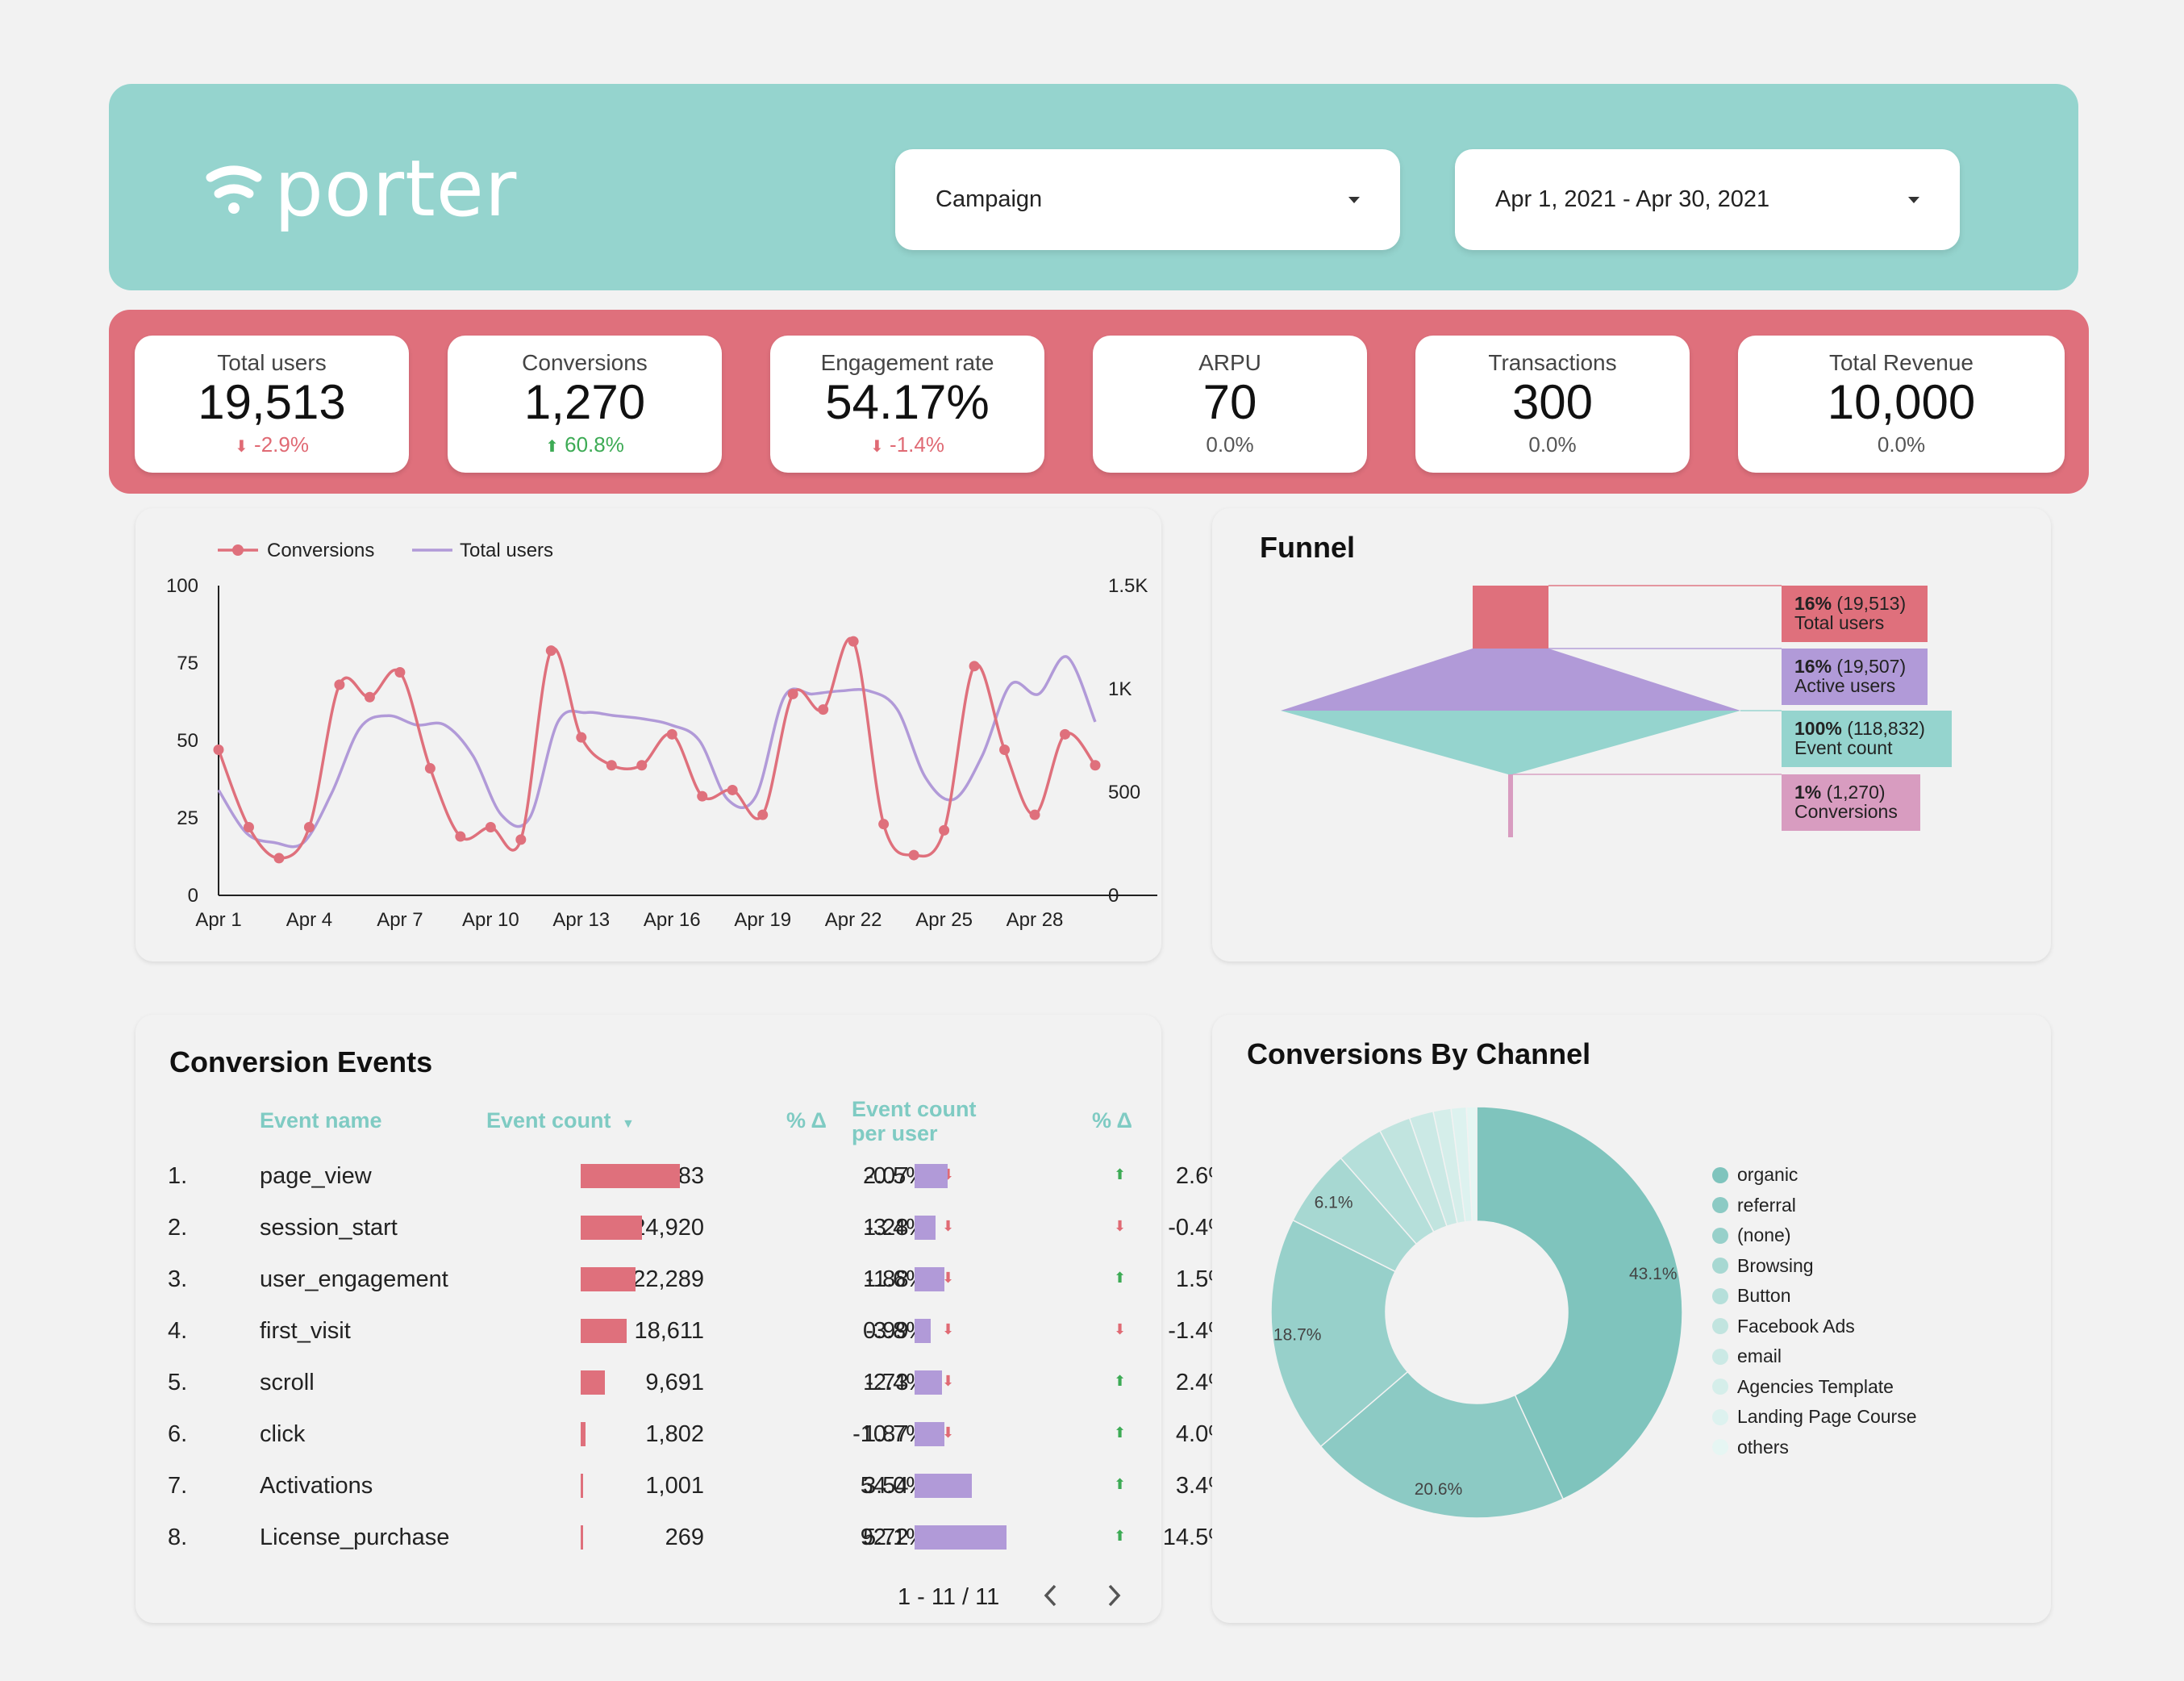 This screenshot has width=2184, height=1681. Describe the element at coordinates (272, 445) in the screenshot. I see `kpi-delta: ⬇ -2.9%` at that location.